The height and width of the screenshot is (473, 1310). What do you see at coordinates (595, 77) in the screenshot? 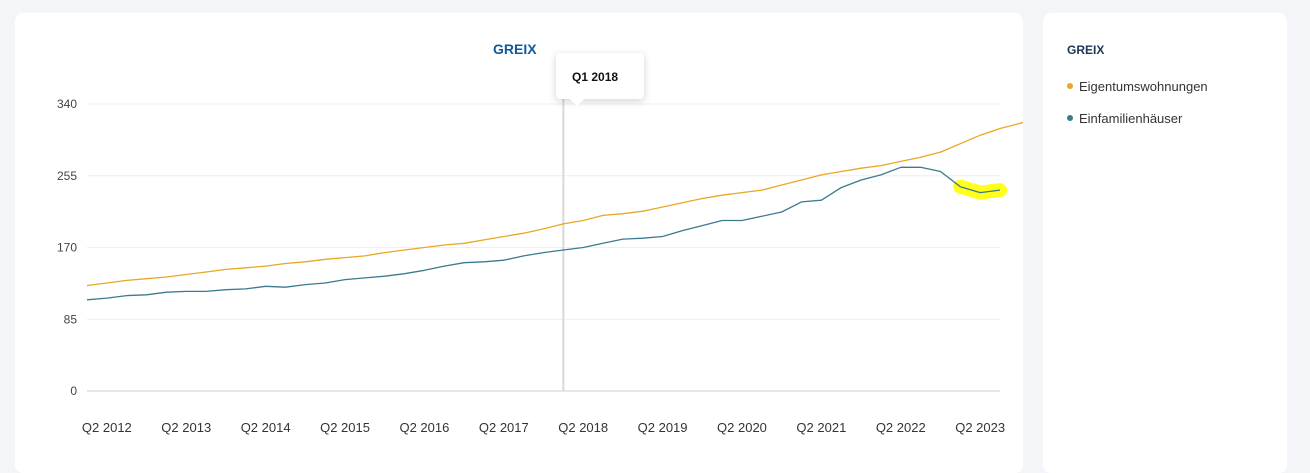
I see `tooltip-label: Q1 2018` at bounding box center [595, 77].